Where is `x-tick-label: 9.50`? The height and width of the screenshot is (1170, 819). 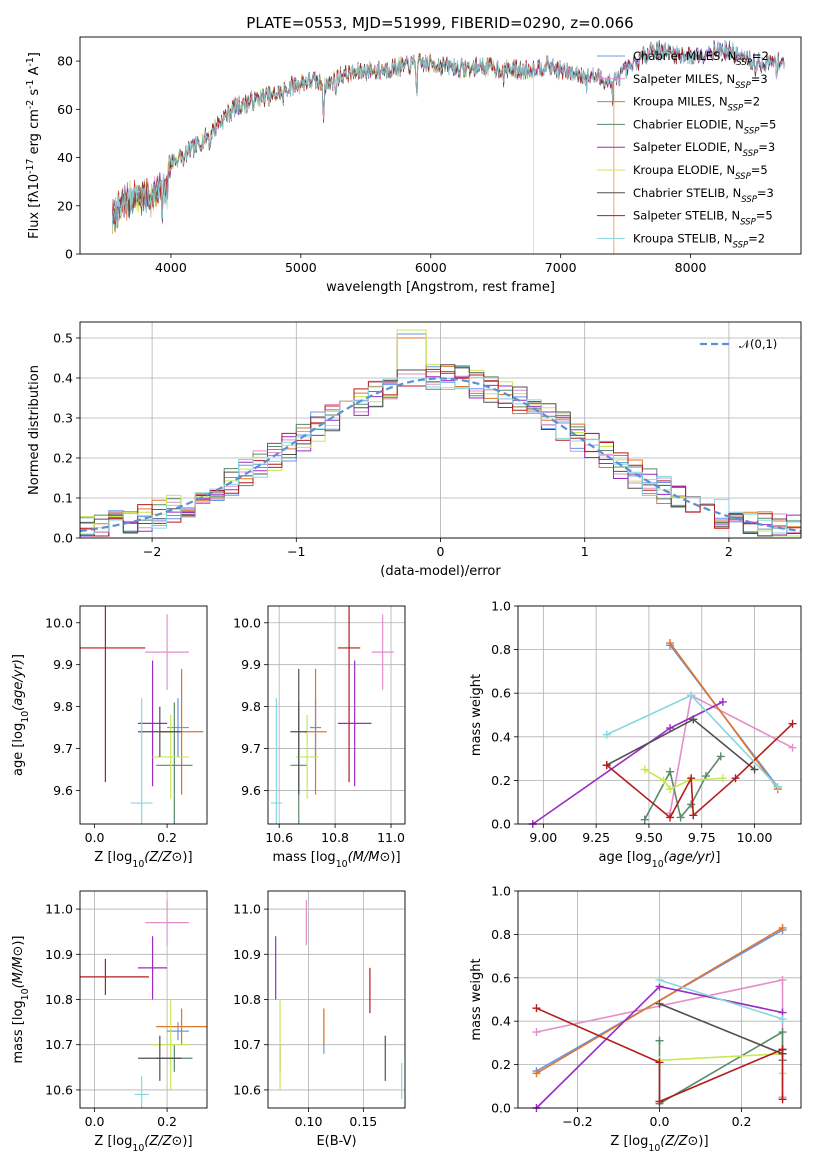
x-tick-label: 9.50 is located at coordinates (649, 837).